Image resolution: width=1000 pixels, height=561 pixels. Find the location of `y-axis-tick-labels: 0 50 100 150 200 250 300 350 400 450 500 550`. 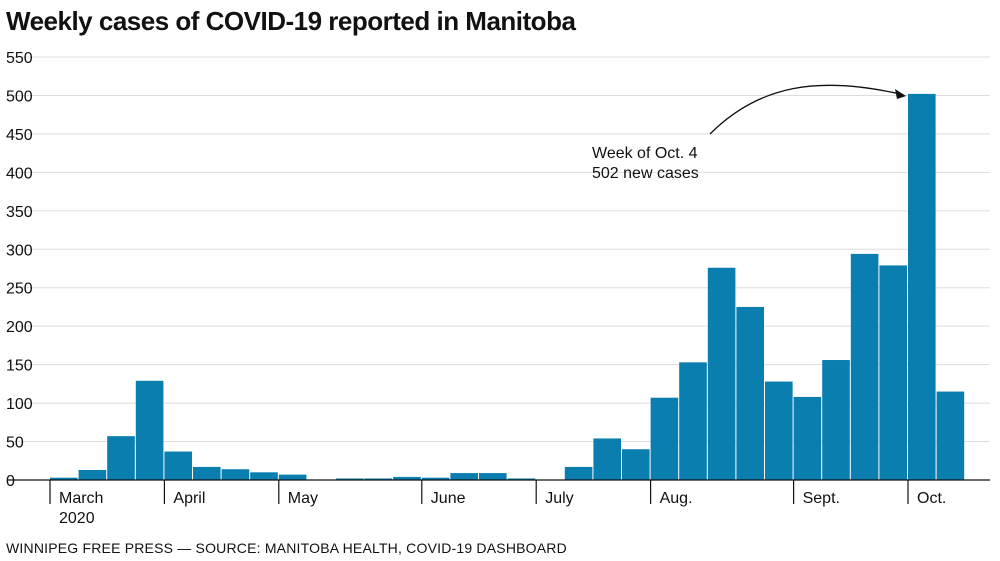

y-axis-tick-labels: 0 50 100 150 200 250 300 350 400 450 500 550 is located at coordinates (19, 270).